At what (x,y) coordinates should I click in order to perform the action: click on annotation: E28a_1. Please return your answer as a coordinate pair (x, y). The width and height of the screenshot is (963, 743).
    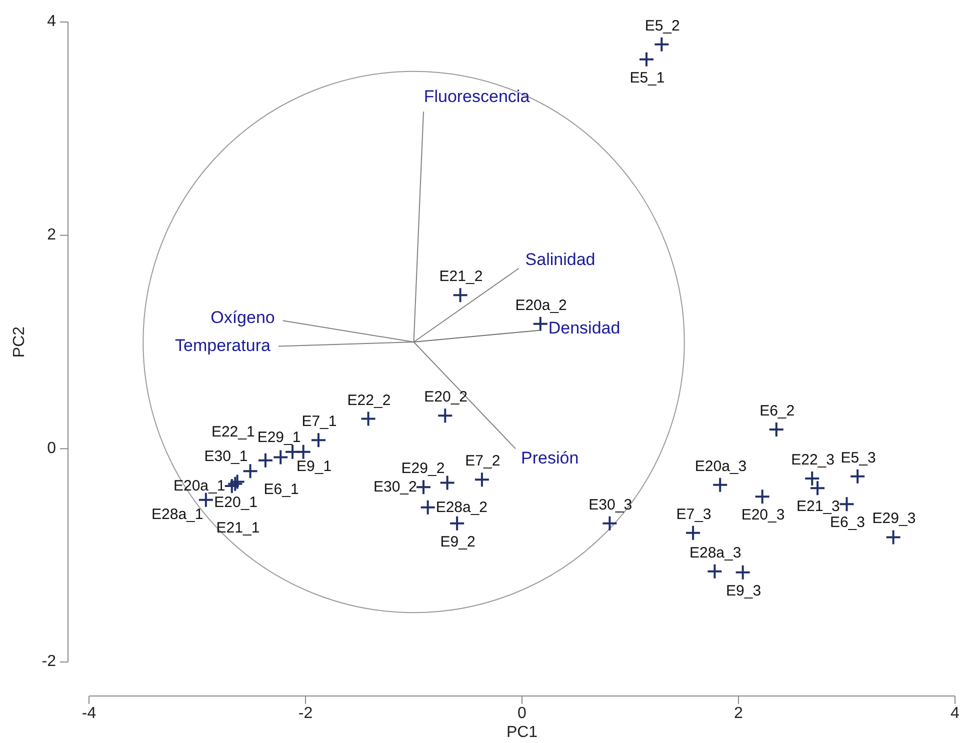
    Looking at the image, I should click on (178, 514).